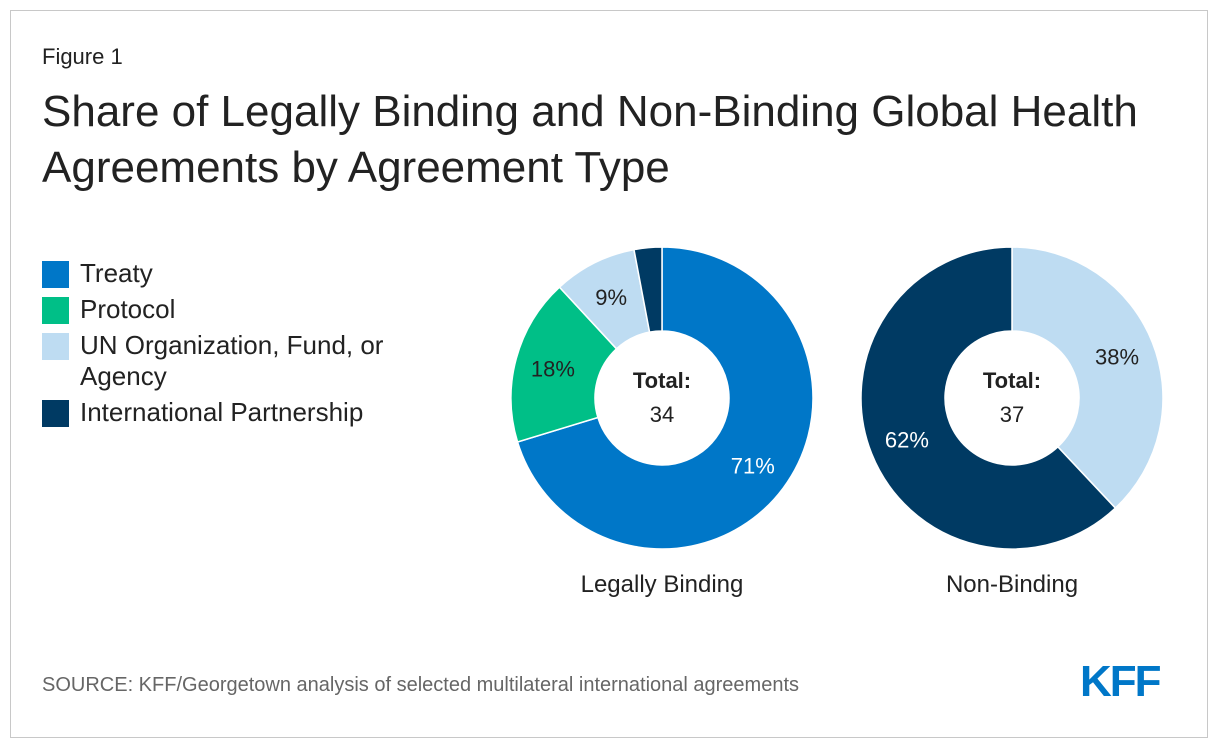  Describe the element at coordinates (222, 412) in the screenshot. I see `legend-label-international-partnership: International Partnership` at that location.